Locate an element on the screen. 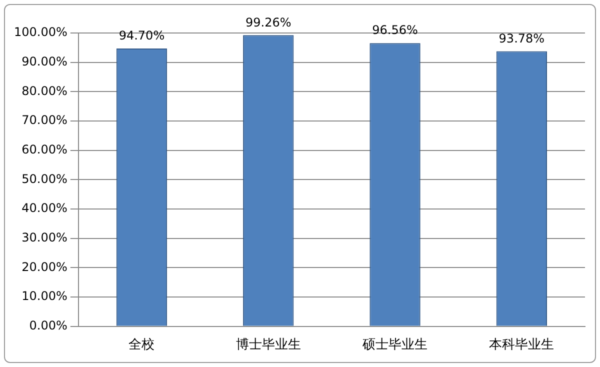  data-label: 99.26% is located at coordinates (268, 22).